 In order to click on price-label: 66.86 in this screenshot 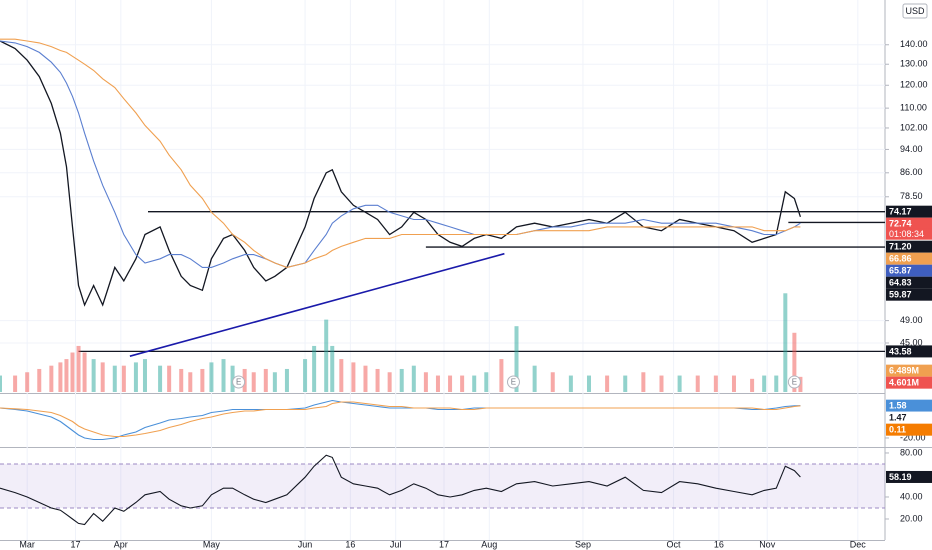, I will do `click(900, 259)`.